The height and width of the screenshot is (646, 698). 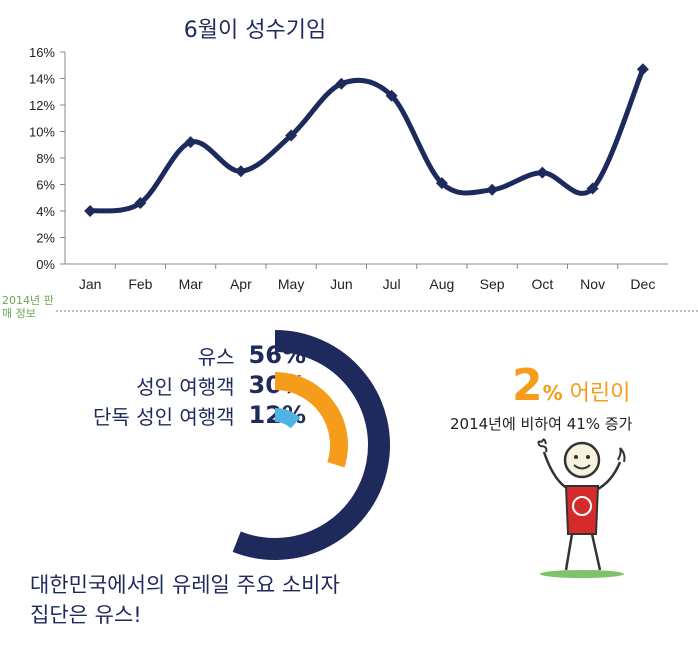 I want to click on kids-percent-sign: %, so click(x=552, y=393).